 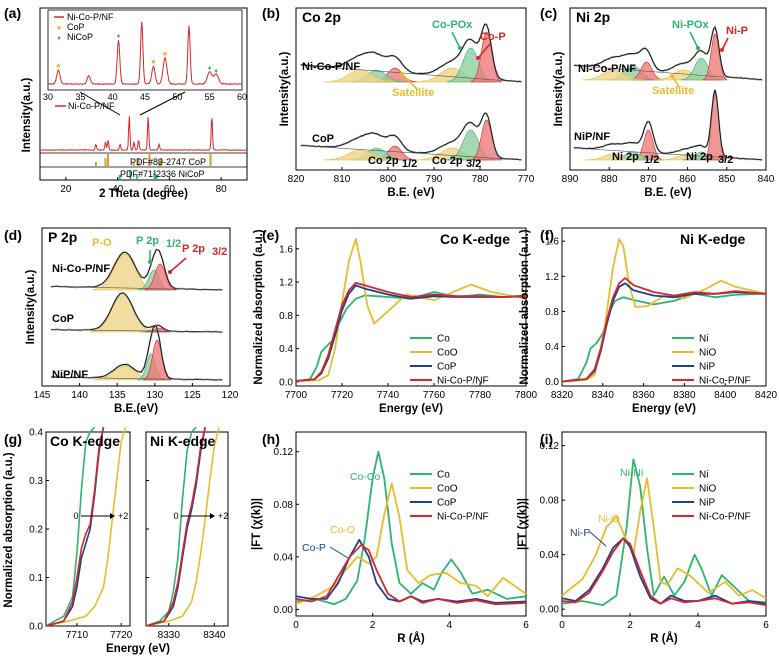 What do you see at coordinates (450, 625) in the screenshot?
I see `x-tick-label: 4` at bounding box center [450, 625].